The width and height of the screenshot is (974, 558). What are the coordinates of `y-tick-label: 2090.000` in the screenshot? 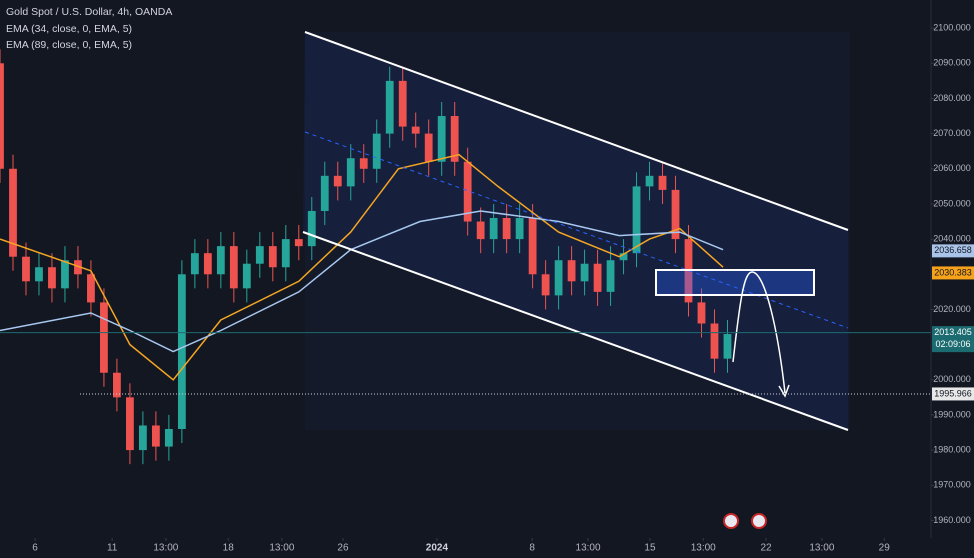 It's located at (952, 63).